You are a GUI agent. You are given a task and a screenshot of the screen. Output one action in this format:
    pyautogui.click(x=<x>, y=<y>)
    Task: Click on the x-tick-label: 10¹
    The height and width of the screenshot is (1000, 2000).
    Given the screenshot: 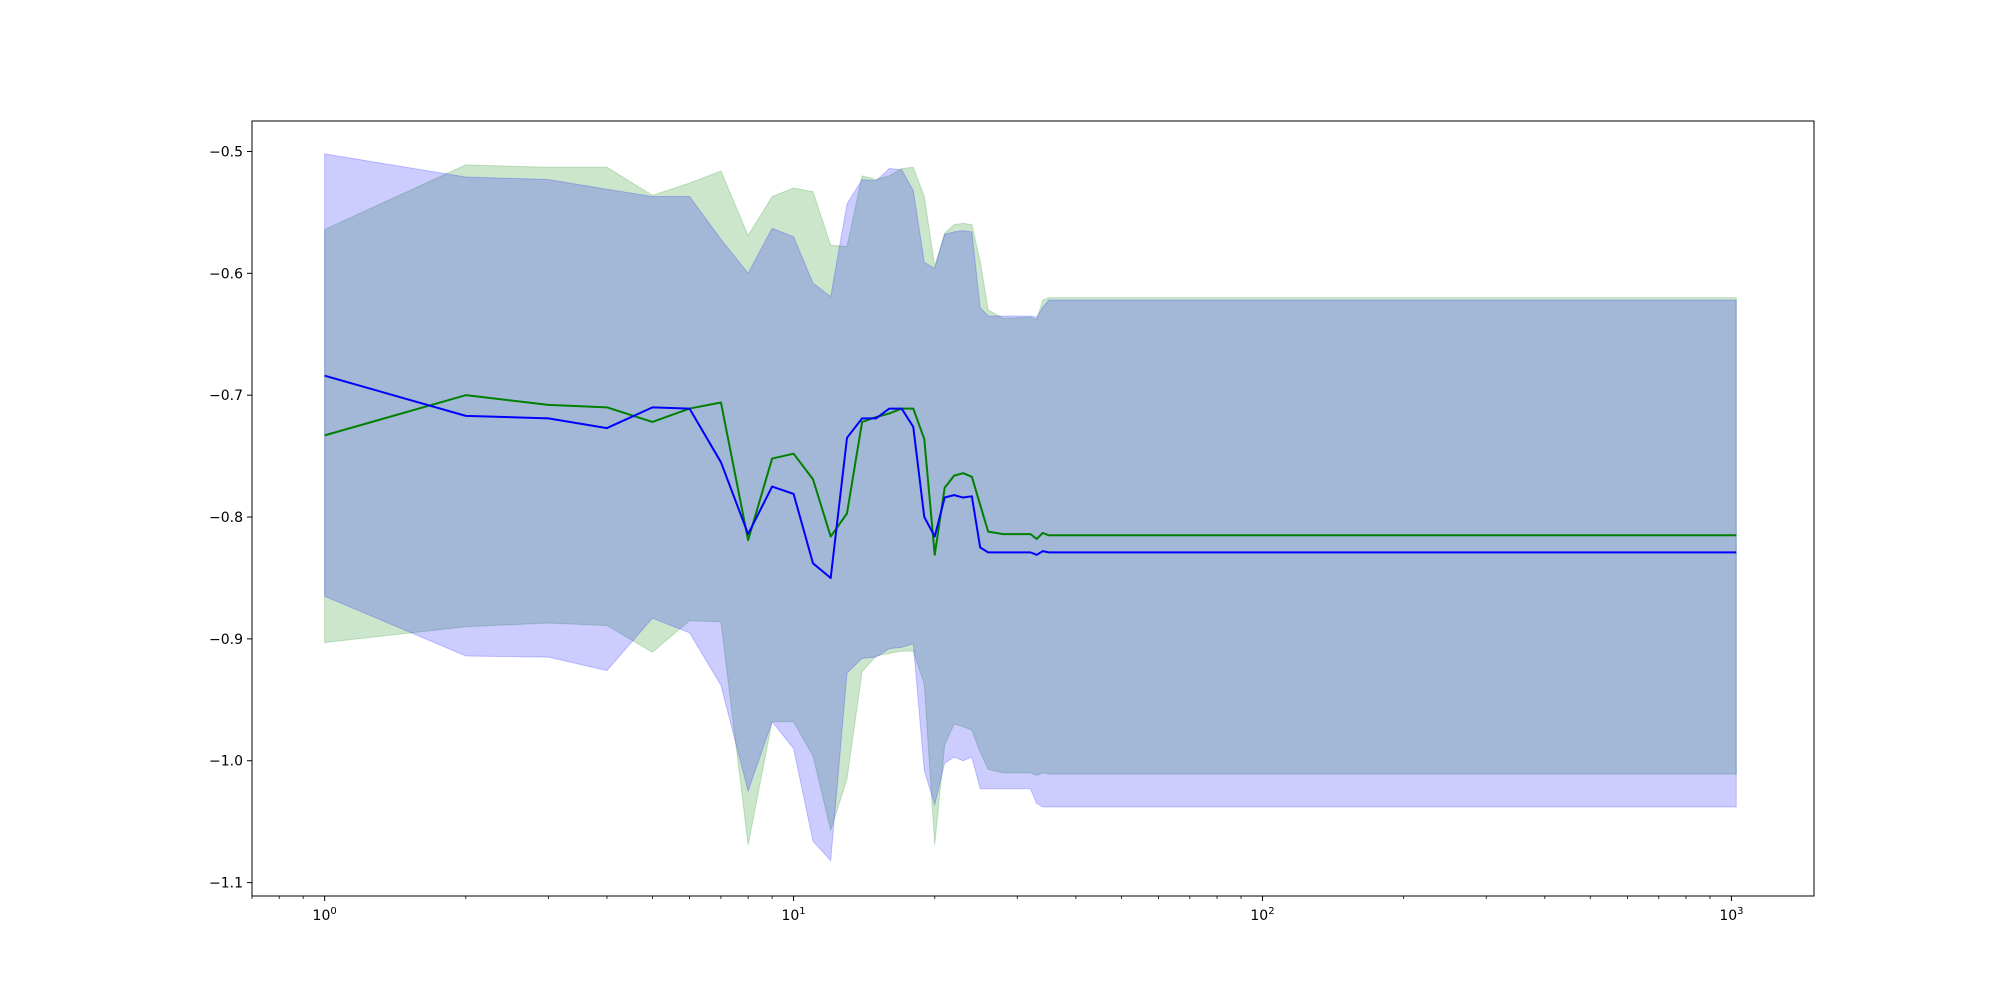 What is the action you would take?
    pyautogui.click(x=793, y=915)
    